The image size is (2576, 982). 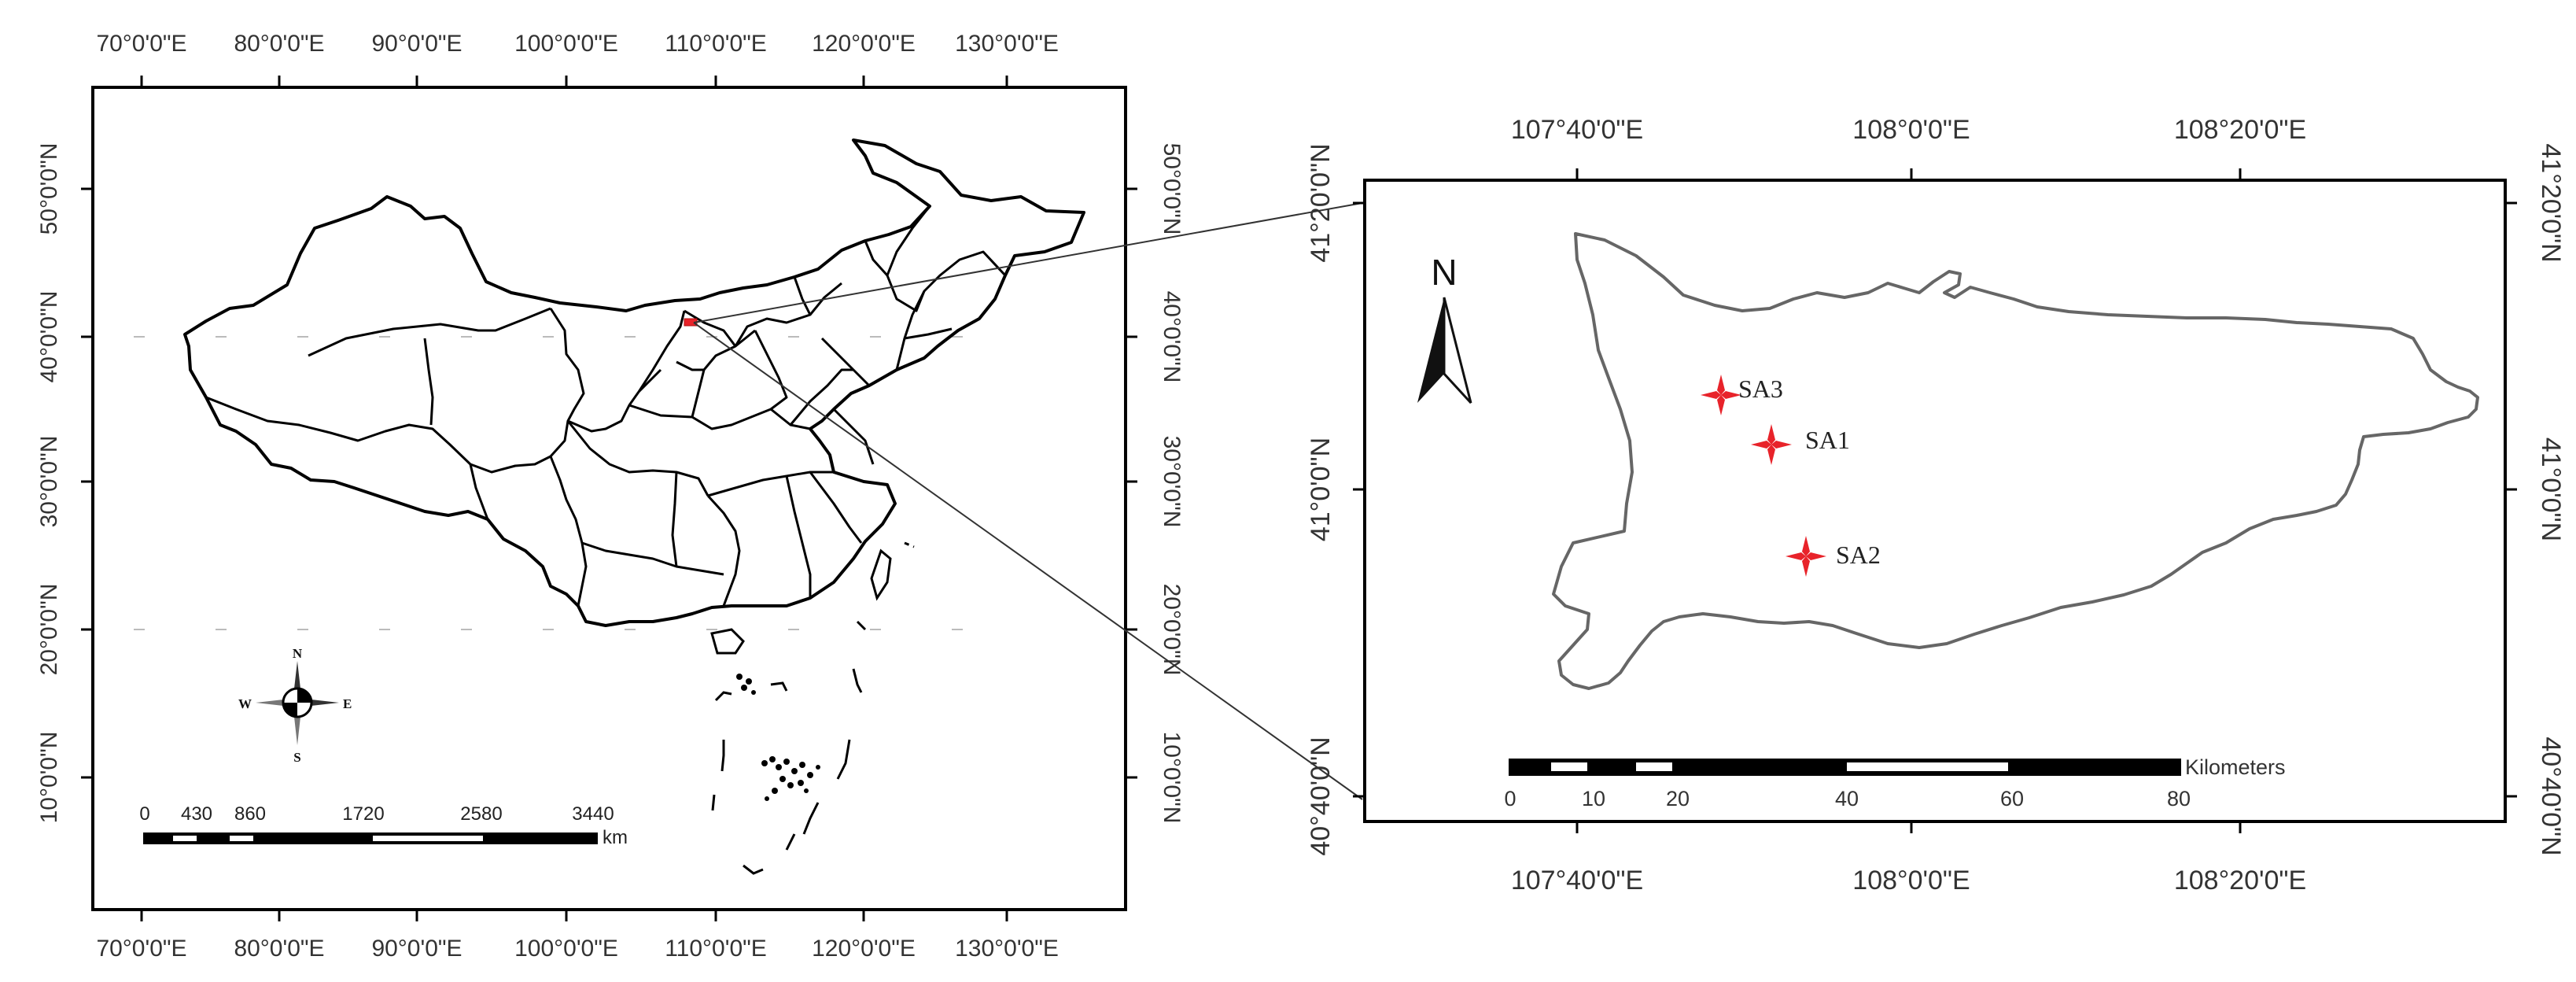 I want to click on compass-s-label: S, so click(x=296, y=757).